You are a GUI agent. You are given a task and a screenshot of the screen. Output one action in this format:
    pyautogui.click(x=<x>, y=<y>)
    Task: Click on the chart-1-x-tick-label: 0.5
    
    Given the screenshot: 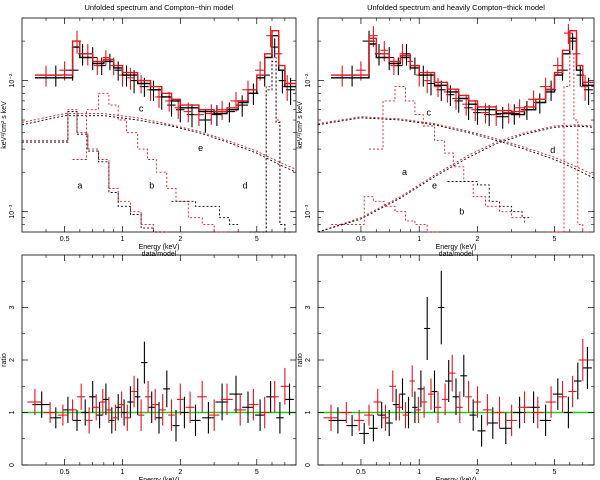 What is the action you would take?
    pyautogui.click(x=361, y=239)
    